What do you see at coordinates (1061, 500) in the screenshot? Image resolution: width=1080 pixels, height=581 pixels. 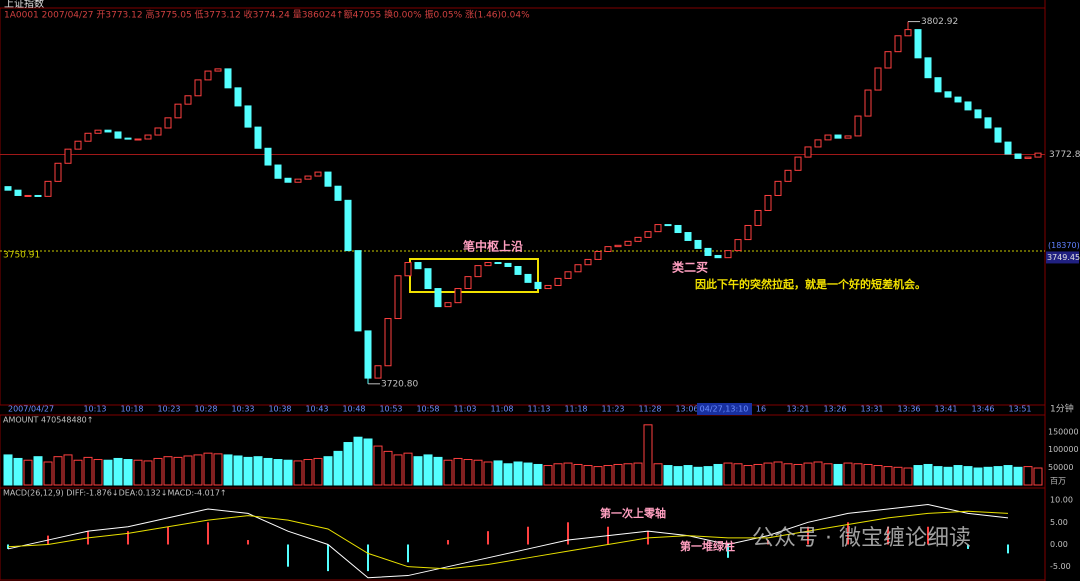 I see `y-tick-label: 10.00` at bounding box center [1061, 500].